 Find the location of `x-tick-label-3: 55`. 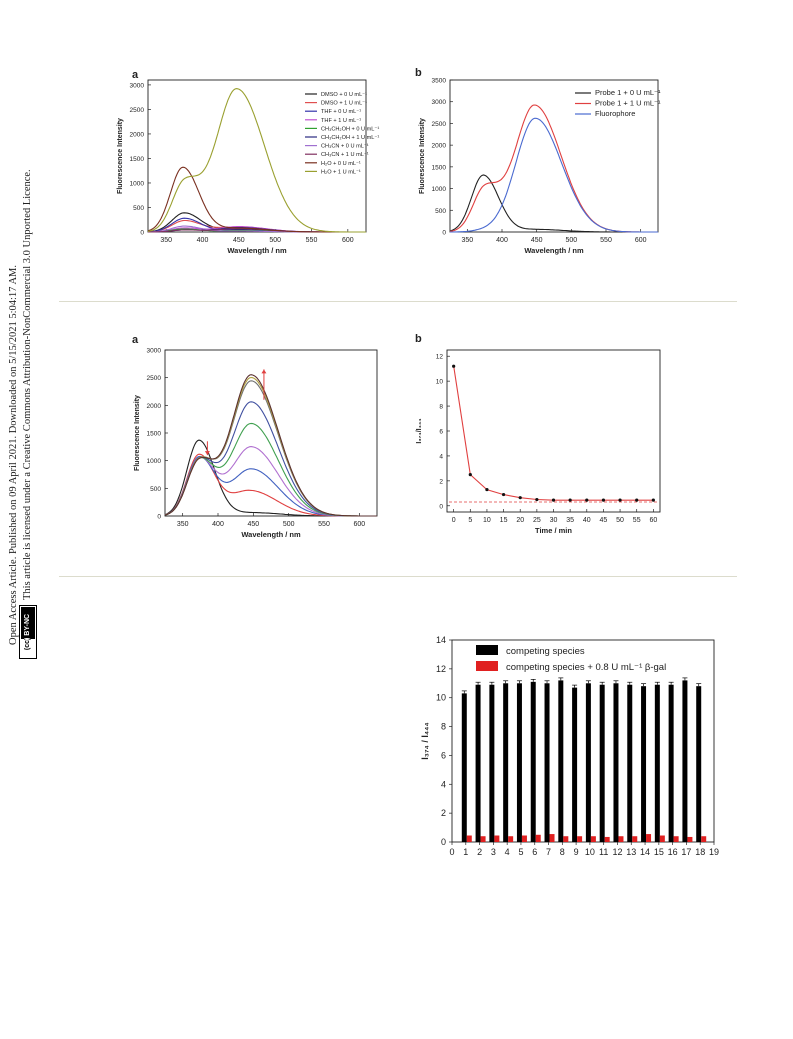

x-tick-label-3: 55 is located at coordinates (637, 520).